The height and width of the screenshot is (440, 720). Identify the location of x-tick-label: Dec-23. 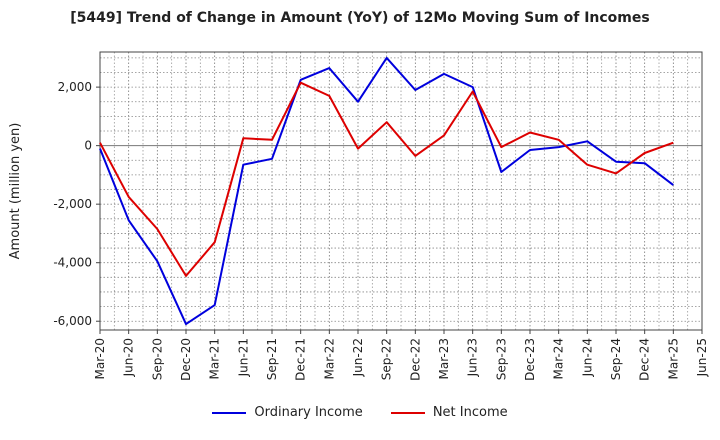
(530, 359).